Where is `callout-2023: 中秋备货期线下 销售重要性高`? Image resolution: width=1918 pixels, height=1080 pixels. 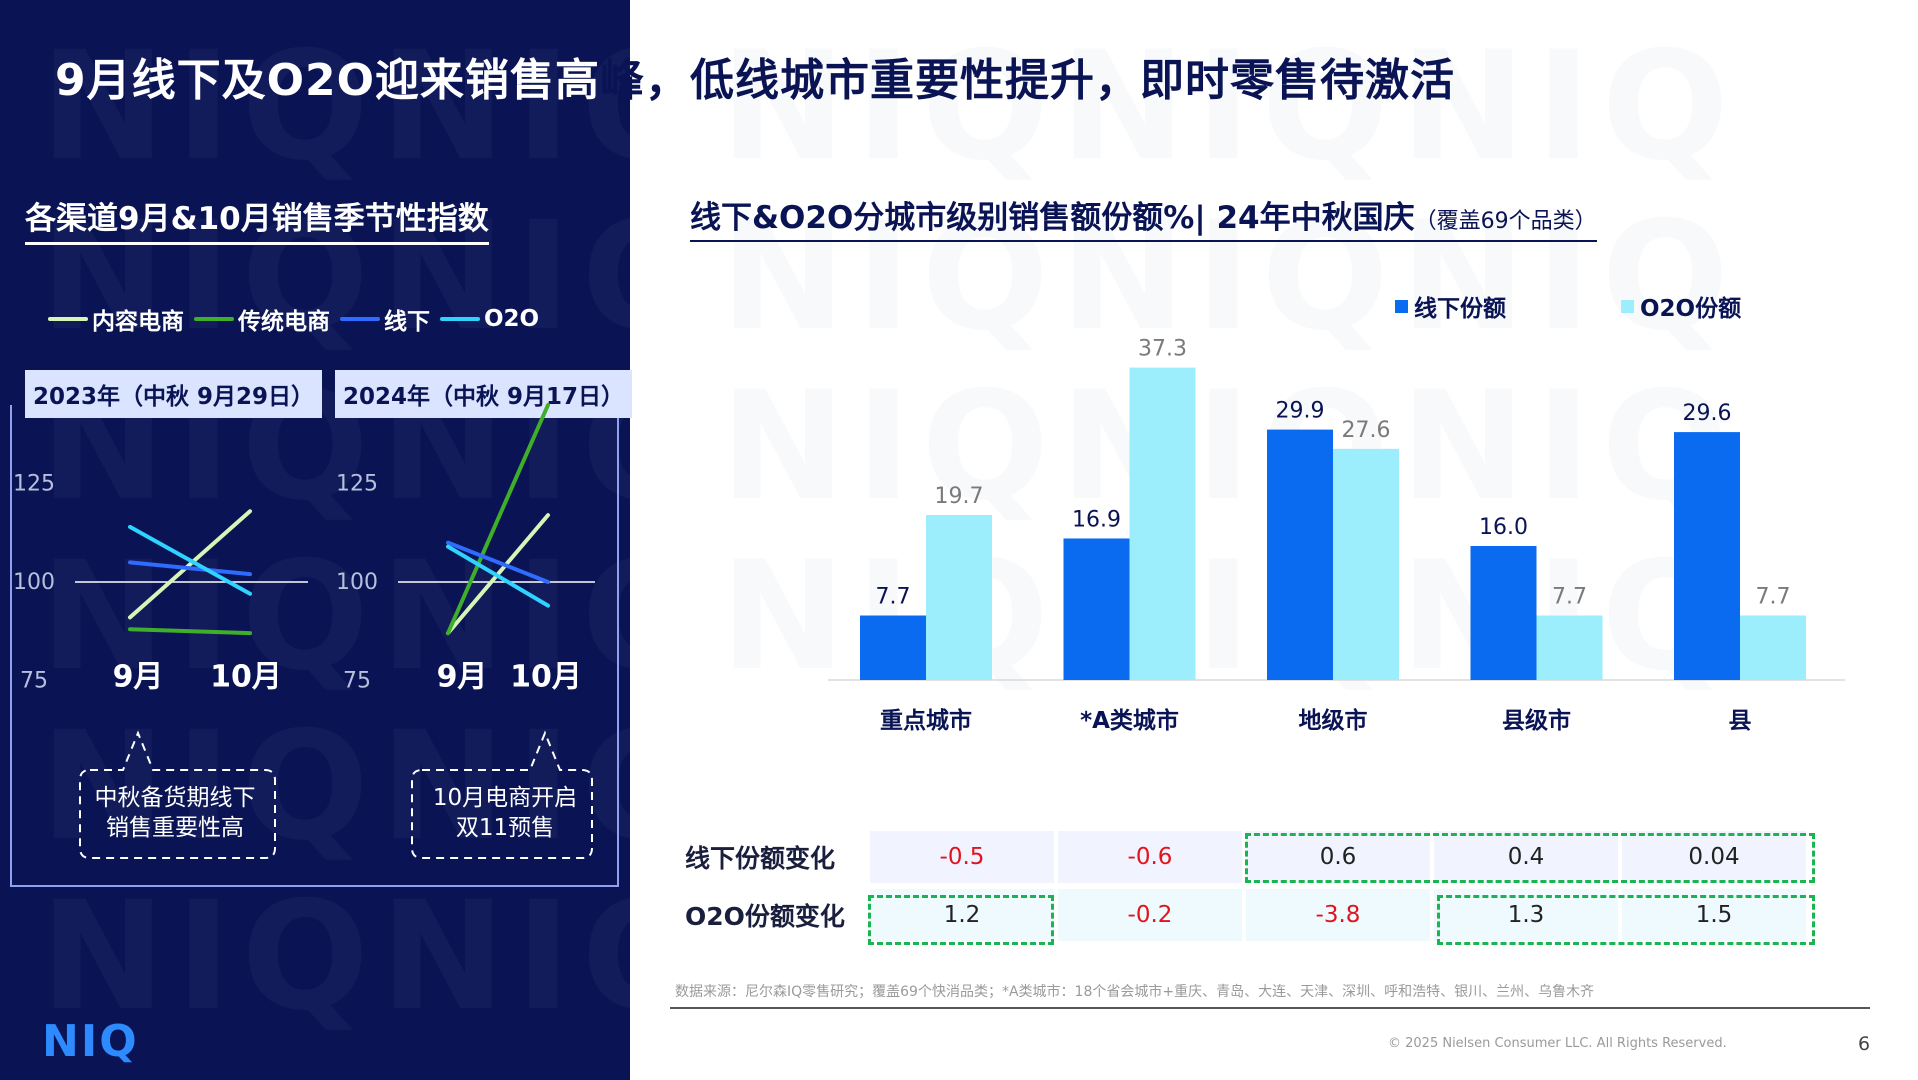 callout-2023: 中秋备货期线下 销售重要性高 is located at coordinates (175, 813).